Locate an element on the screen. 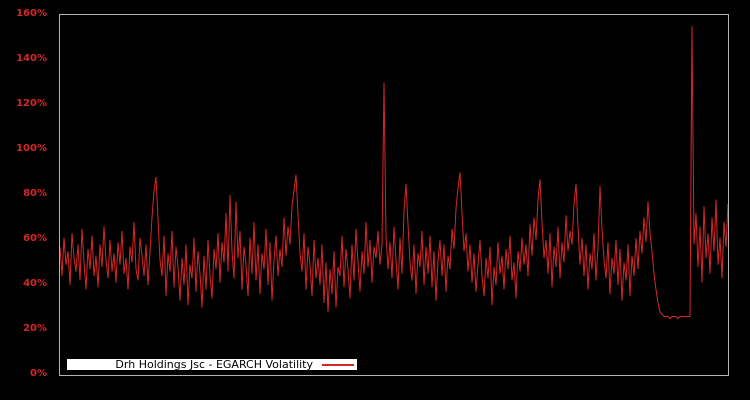 This screenshot has height=400, width=750. y-tick-label: 20% is located at coordinates (35, 328).